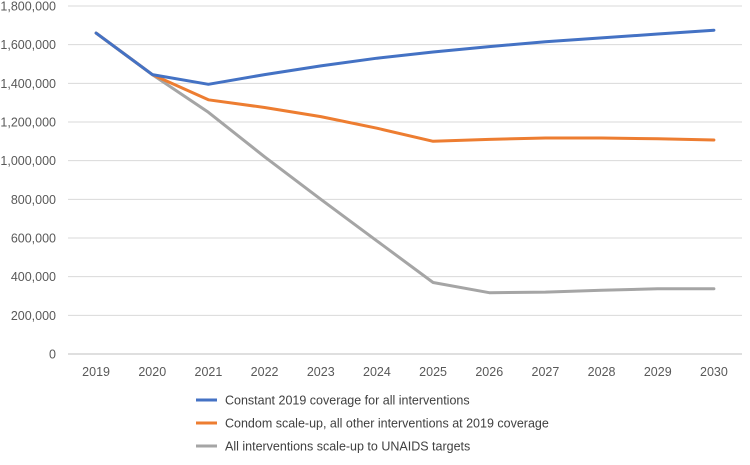 The height and width of the screenshot is (465, 750). I want to click on y-tick-label: 0, so click(52, 355).